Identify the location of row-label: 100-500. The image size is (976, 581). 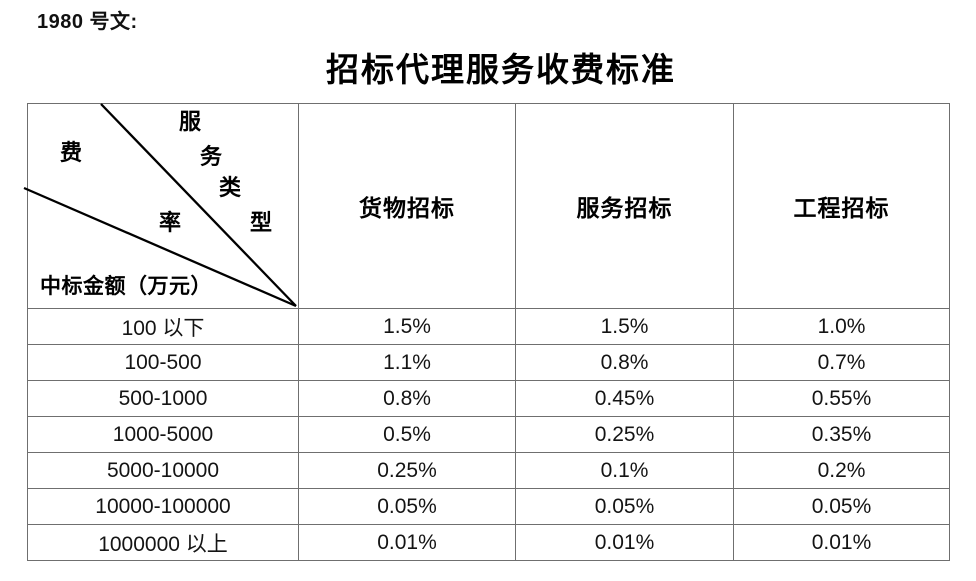
(163, 362).